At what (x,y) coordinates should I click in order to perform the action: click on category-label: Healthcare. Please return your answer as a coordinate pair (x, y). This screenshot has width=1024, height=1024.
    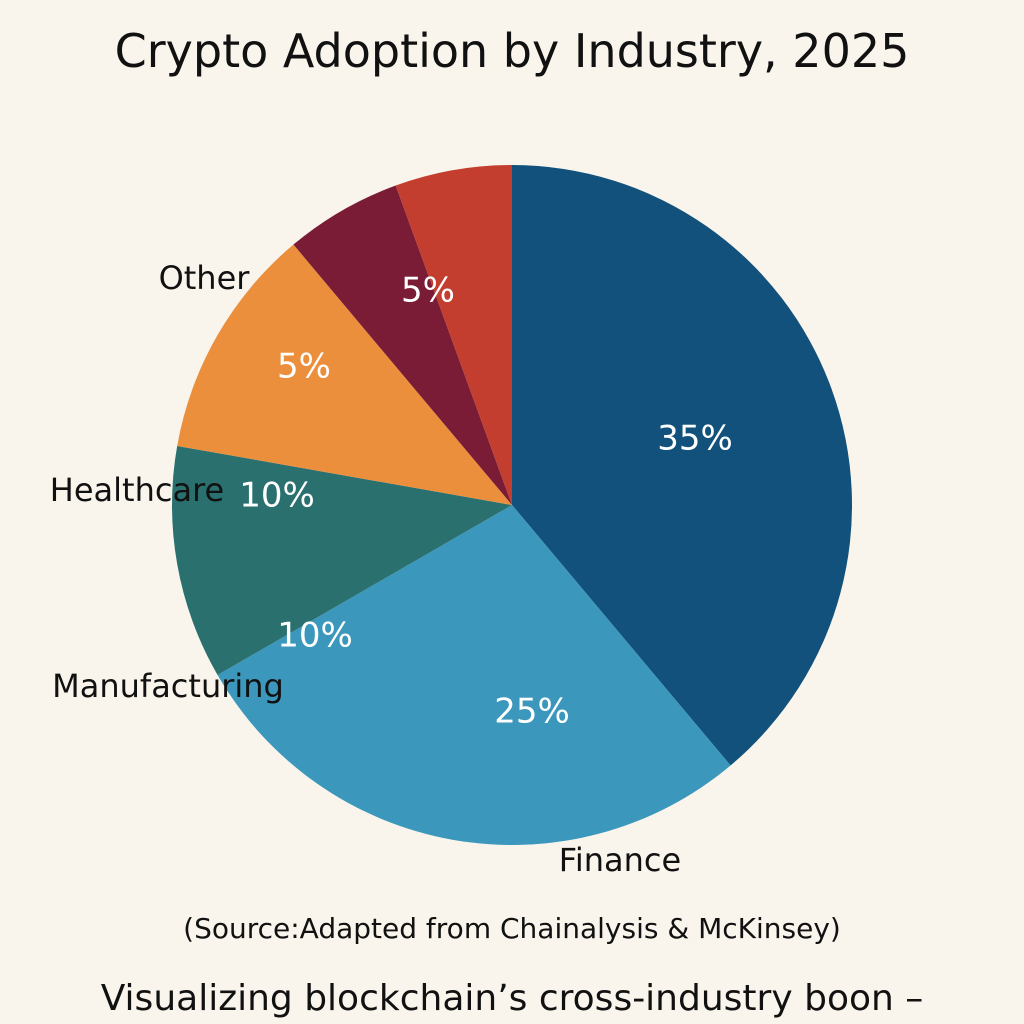
    Looking at the image, I should click on (137, 490).